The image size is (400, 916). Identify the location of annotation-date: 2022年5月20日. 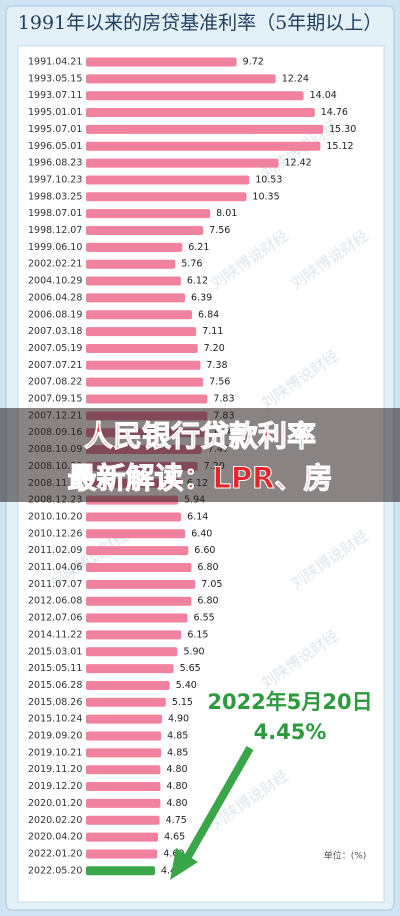
(289, 702).